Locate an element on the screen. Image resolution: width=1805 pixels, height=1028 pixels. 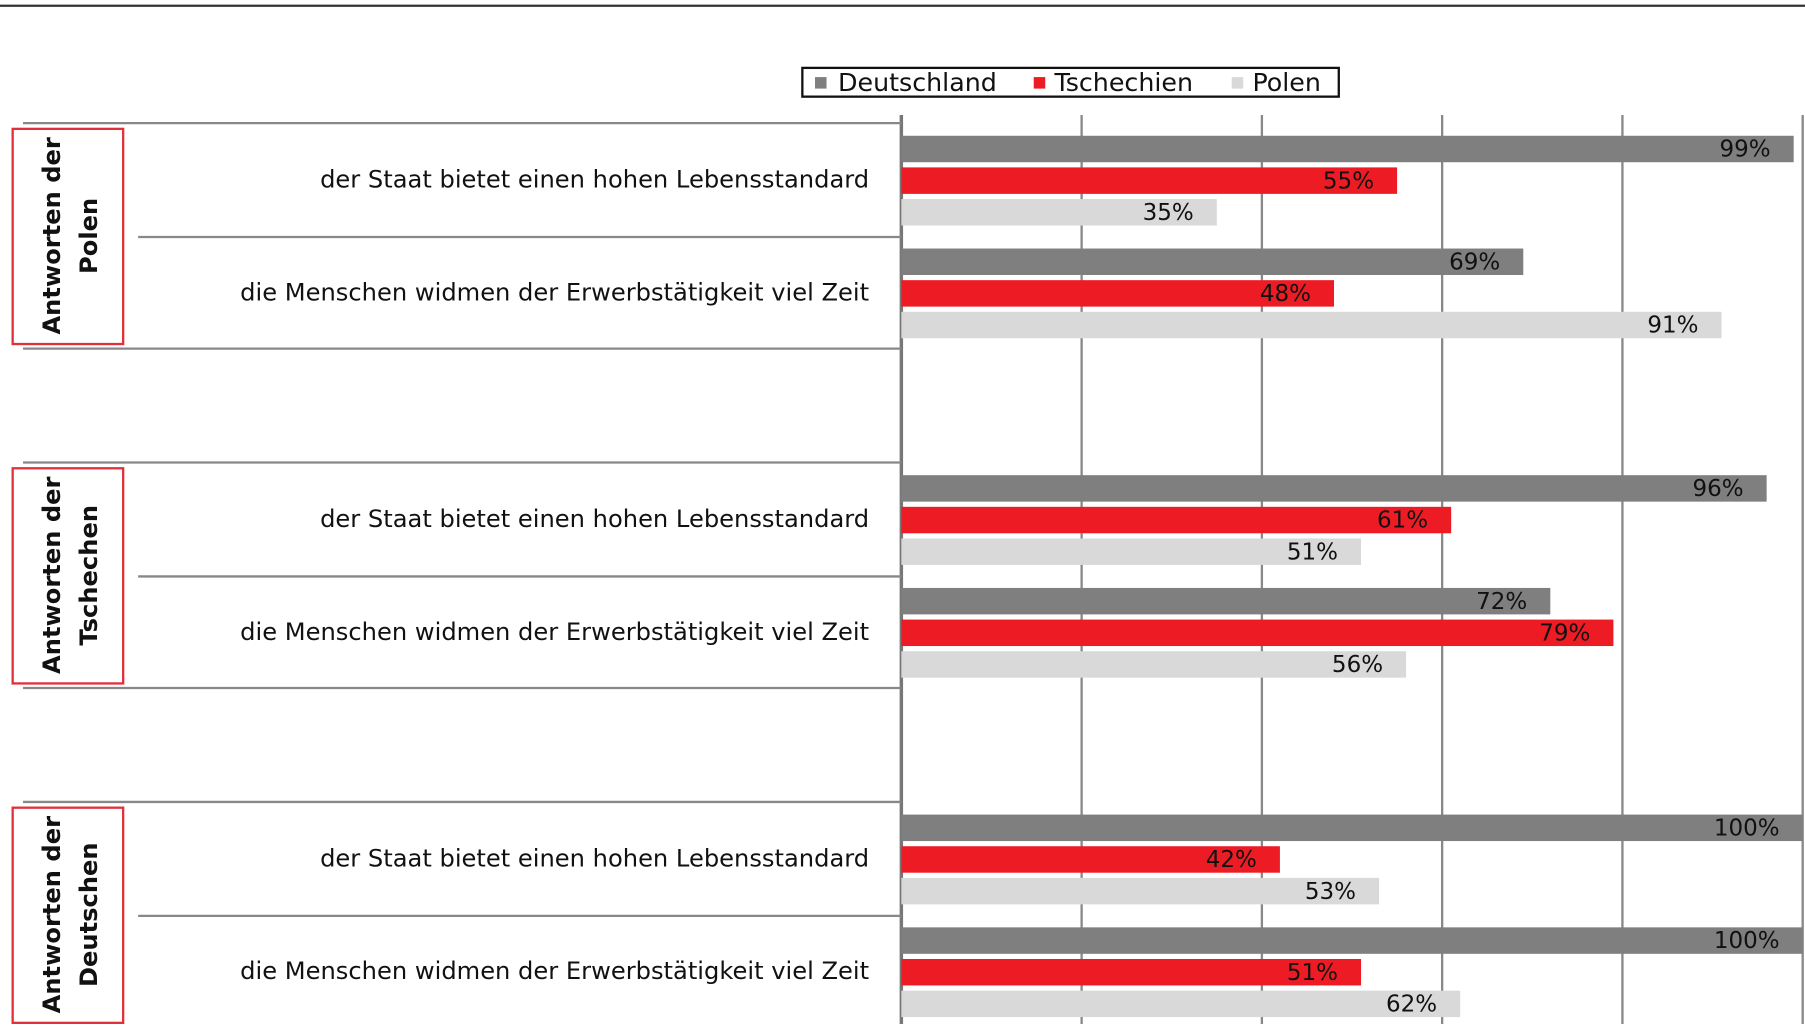
value-label: 35% is located at coordinates (1168, 213).